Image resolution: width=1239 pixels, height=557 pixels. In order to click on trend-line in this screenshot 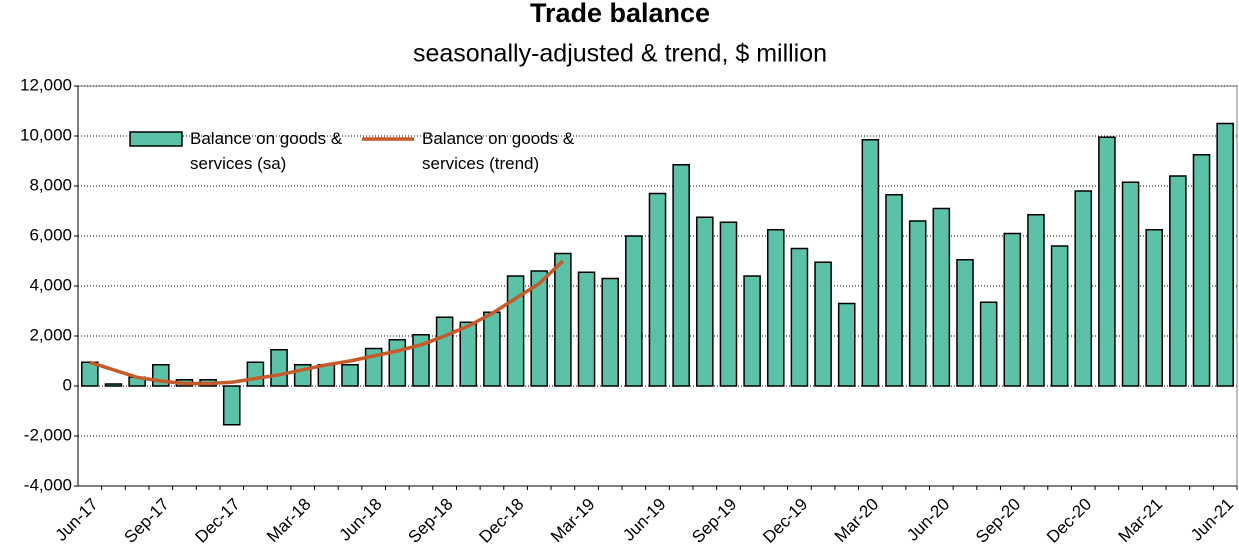, I will do `click(327, 322)`.